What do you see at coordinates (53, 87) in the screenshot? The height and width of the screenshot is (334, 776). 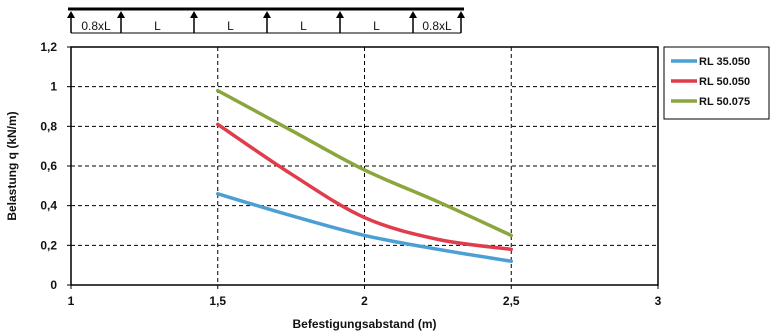 I see `y-tick-label: 1` at bounding box center [53, 87].